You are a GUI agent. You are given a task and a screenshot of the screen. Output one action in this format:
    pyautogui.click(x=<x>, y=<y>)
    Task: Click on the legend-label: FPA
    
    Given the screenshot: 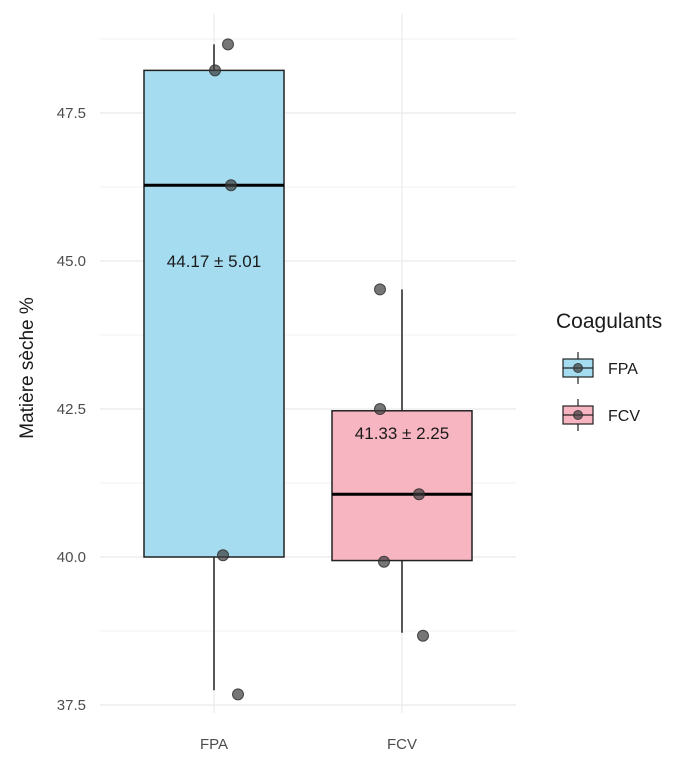 What is the action you would take?
    pyautogui.click(x=623, y=369)
    